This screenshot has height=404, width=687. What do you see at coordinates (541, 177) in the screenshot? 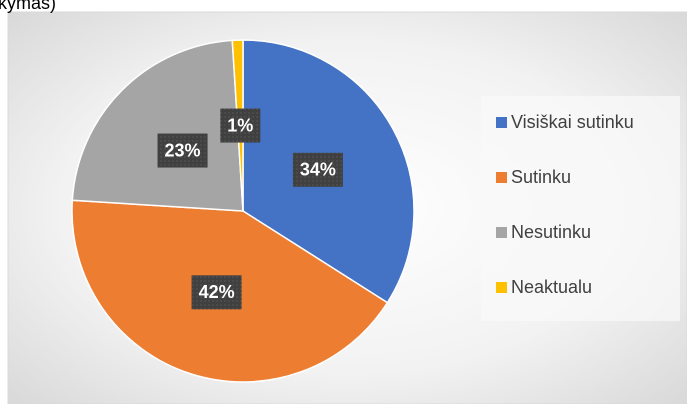
I see `legend-label: Sutinku` at bounding box center [541, 177].